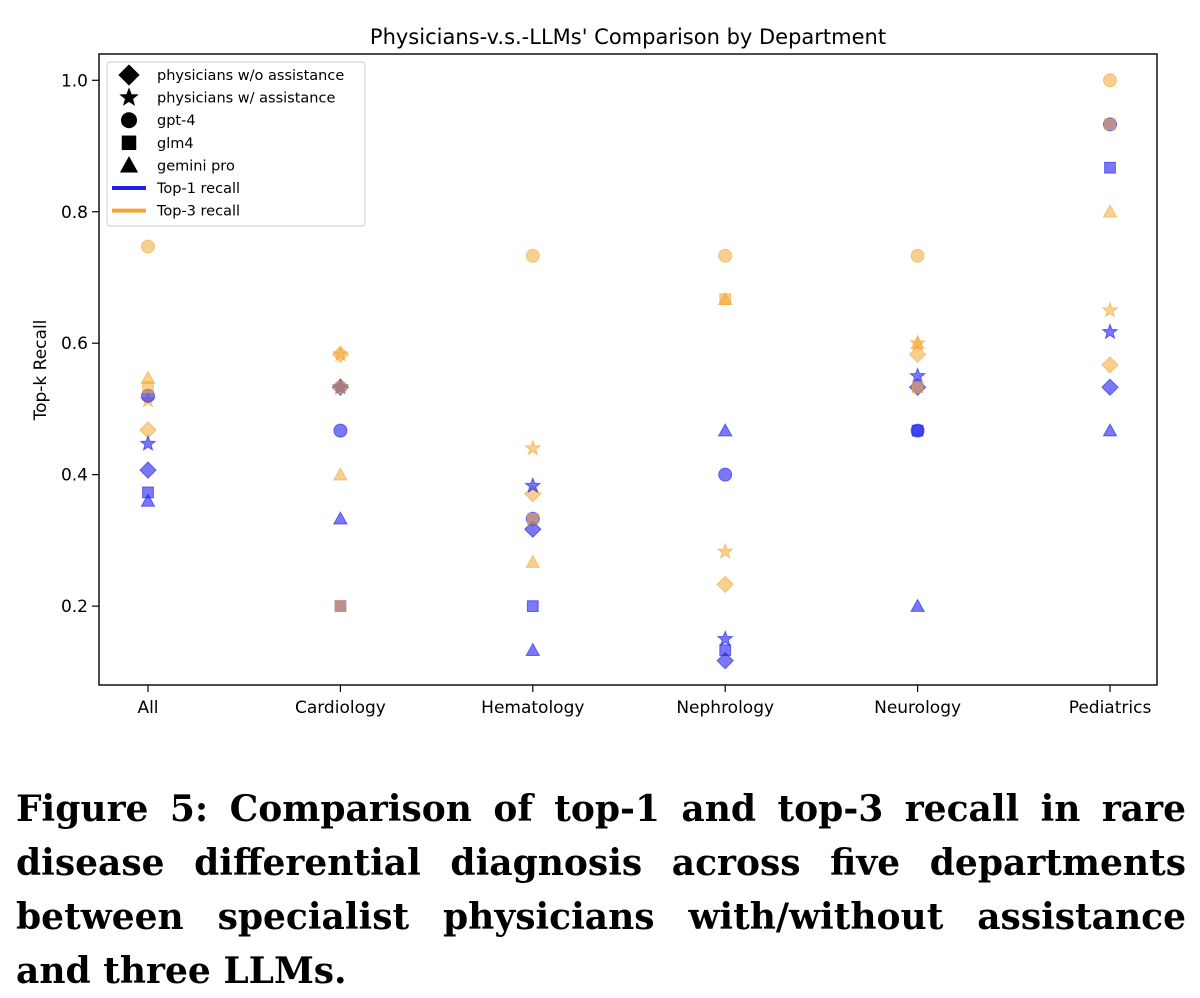  What do you see at coordinates (129, 75) in the screenshot?
I see `legend-diamond-icon` at bounding box center [129, 75].